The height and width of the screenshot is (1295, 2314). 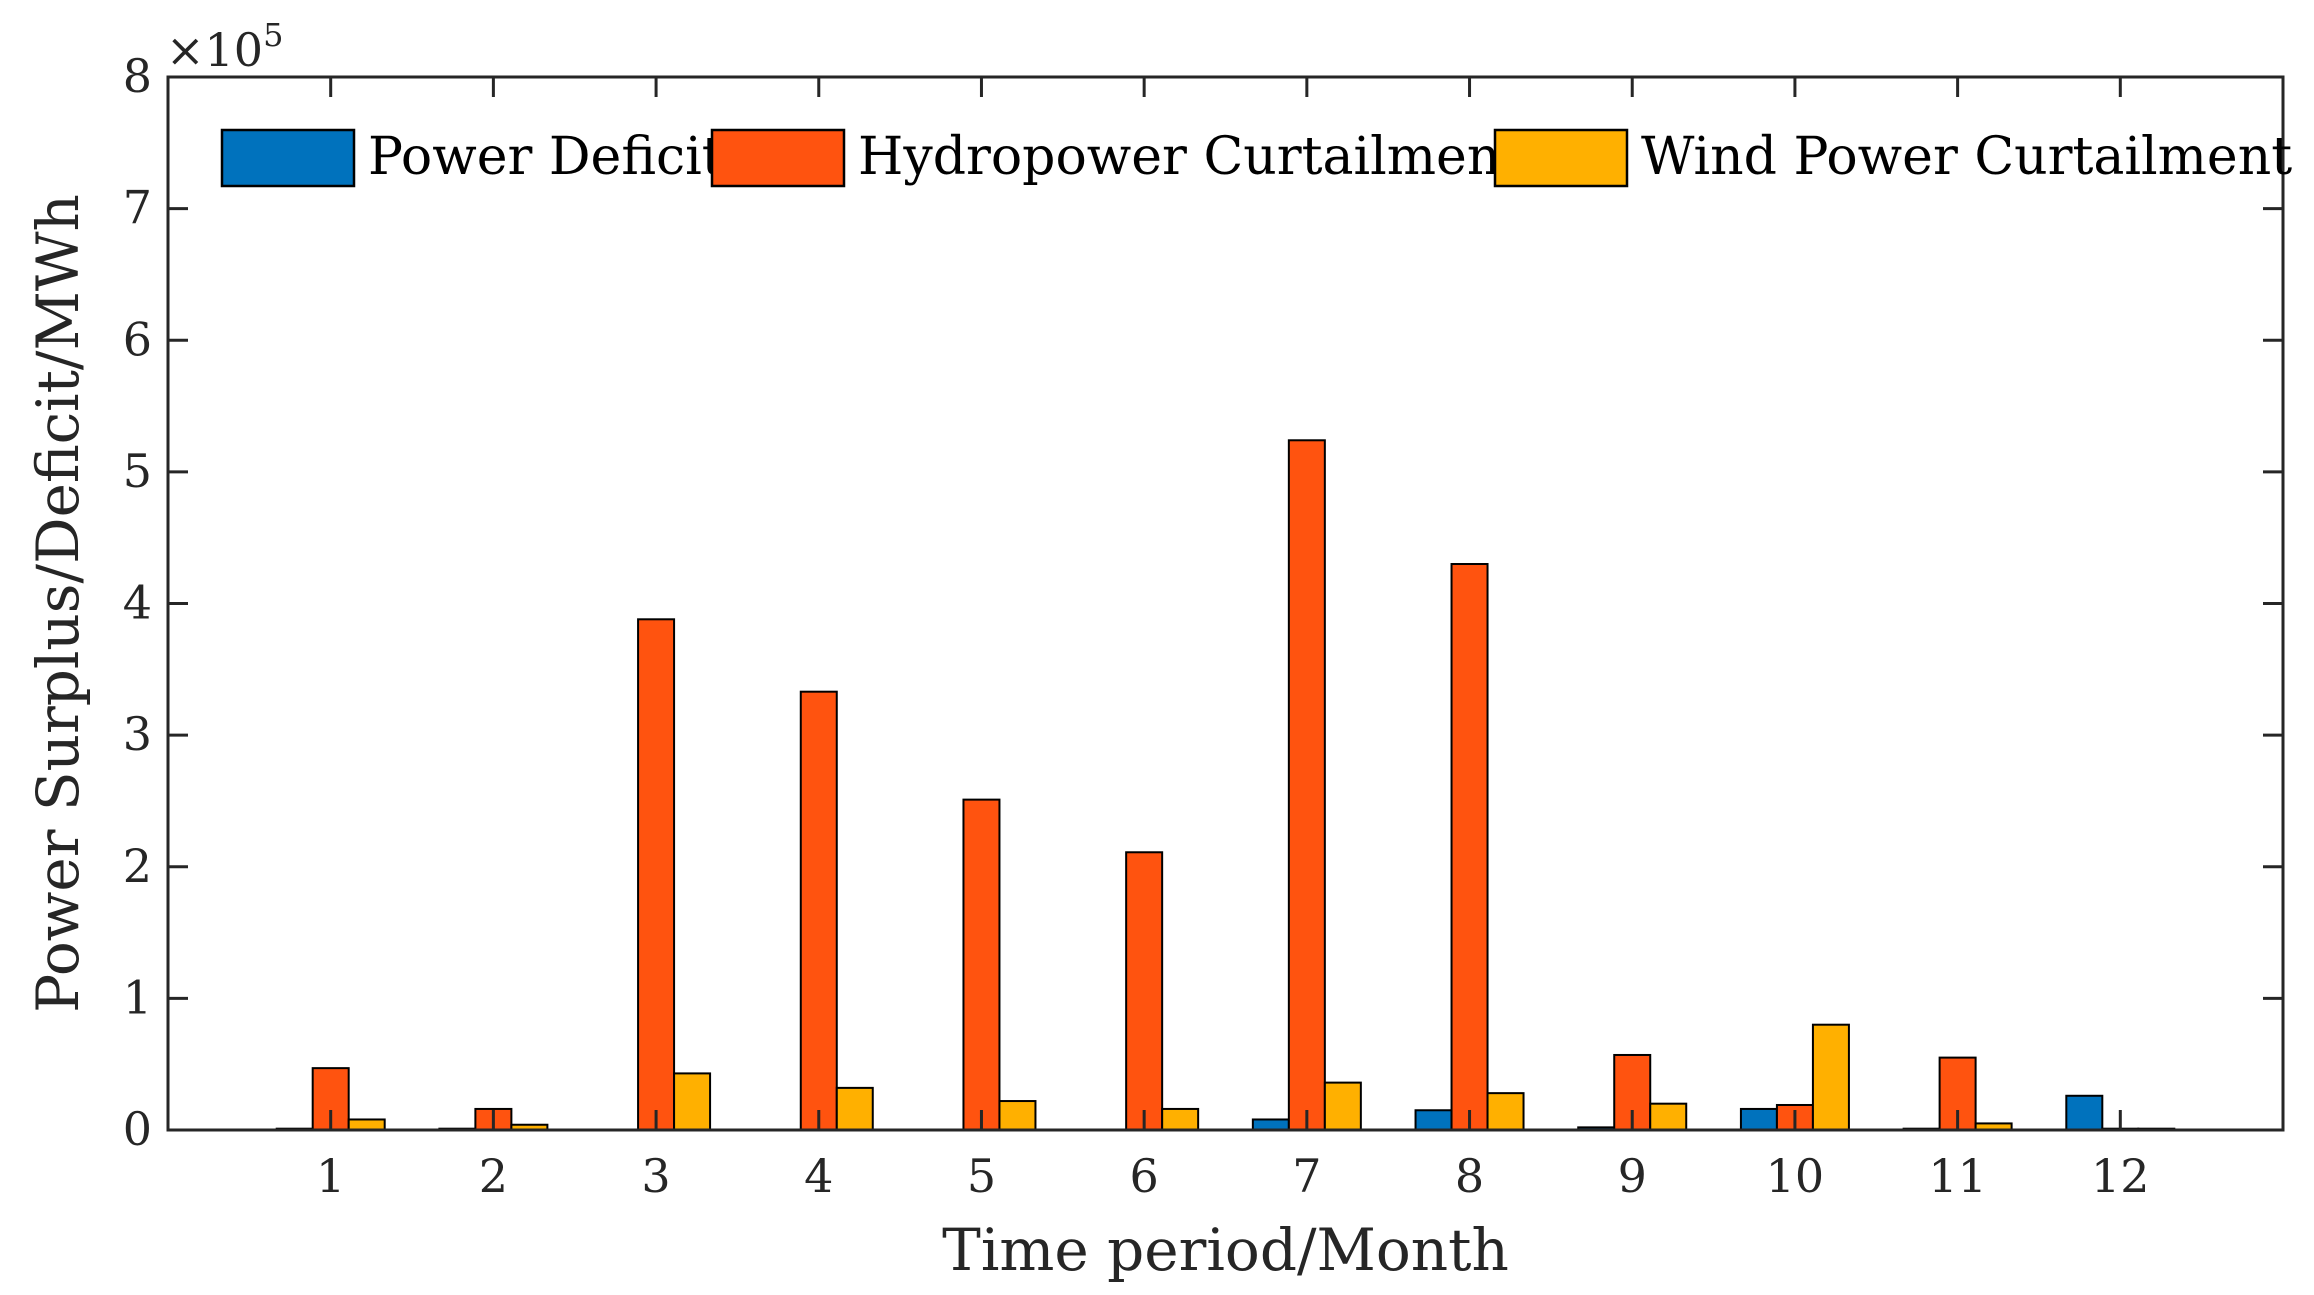 I want to click on y-tick-label: 0, so click(x=137, y=1129).